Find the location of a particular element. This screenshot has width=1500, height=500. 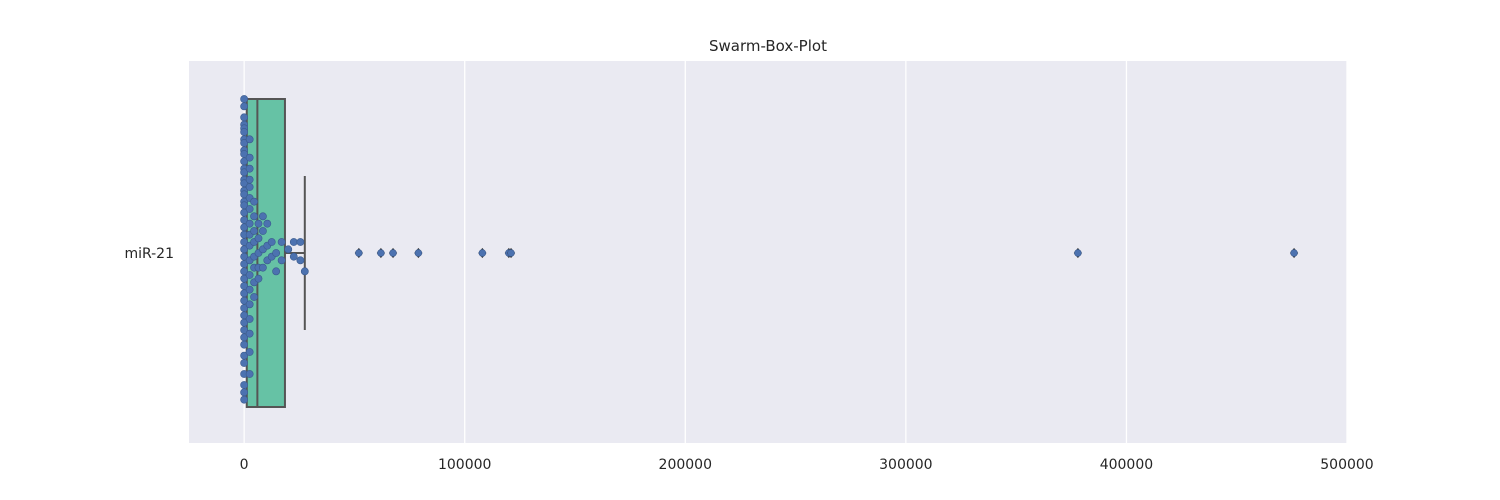

x-tick-label: 100000 is located at coordinates (464, 465).